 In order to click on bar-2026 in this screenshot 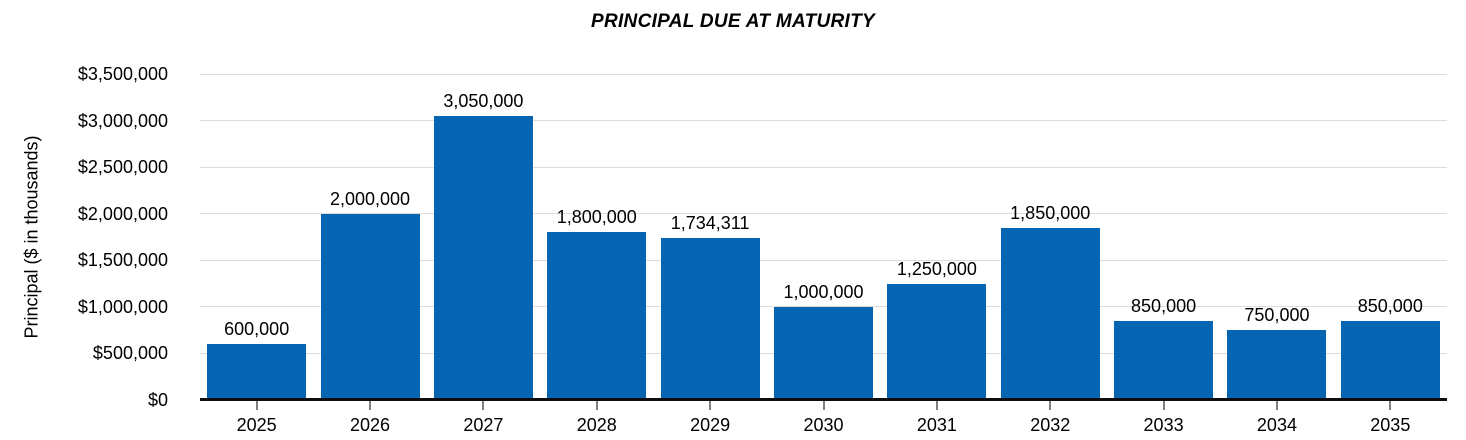, I will do `click(370, 306)`.